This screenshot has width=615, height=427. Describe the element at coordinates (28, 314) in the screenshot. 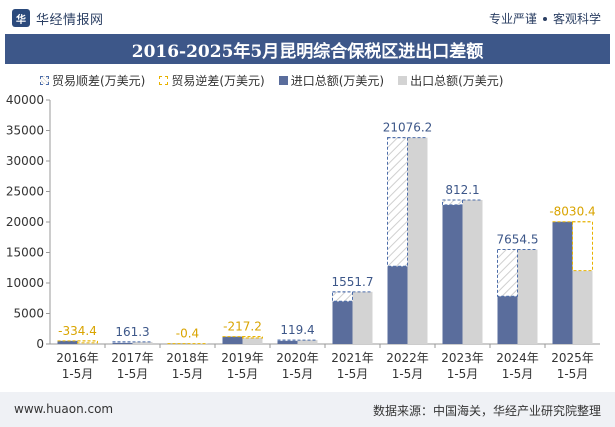

I see `y-tick-label: 5000` at that location.